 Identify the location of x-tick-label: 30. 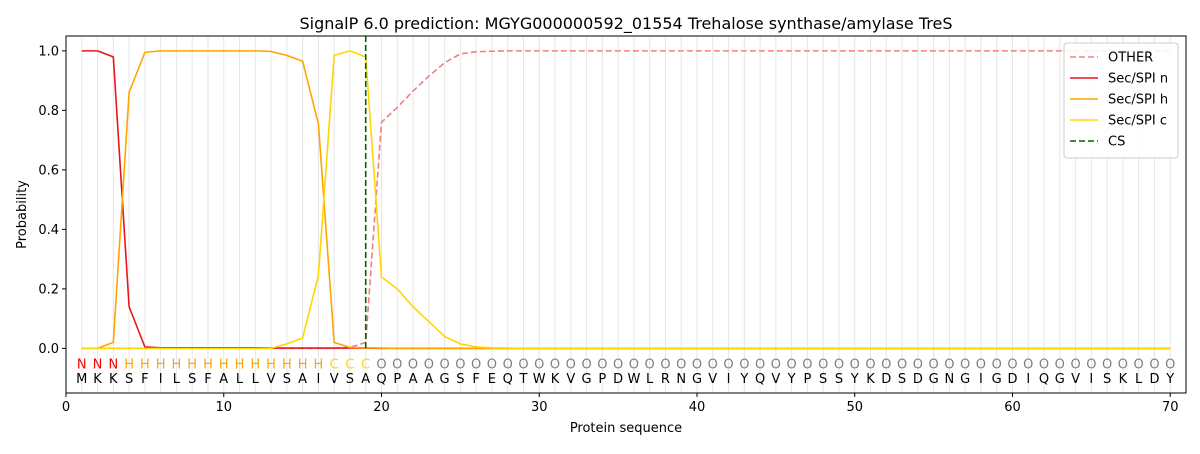
(539, 407).